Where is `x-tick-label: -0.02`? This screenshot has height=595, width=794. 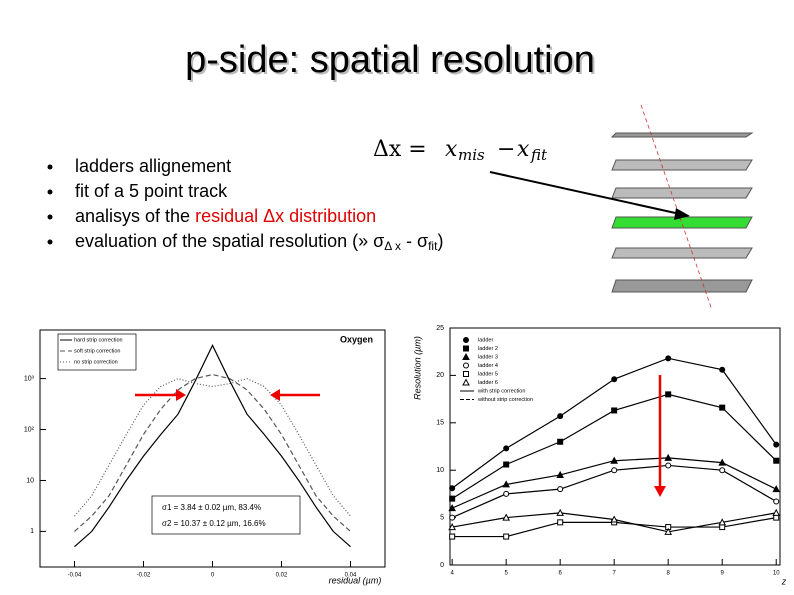
x-tick-label: -0.02 is located at coordinates (144, 576).